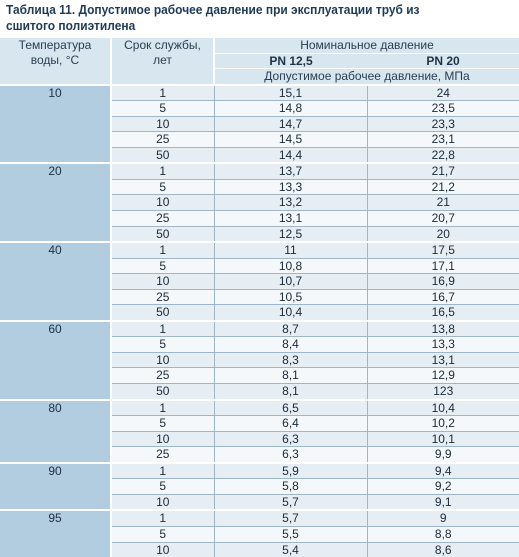 The width and height of the screenshot is (519, 557). Describe the element at coordinates (55, 45) in the screenshot. I see `temperature-header-line1: Температура` at that location.